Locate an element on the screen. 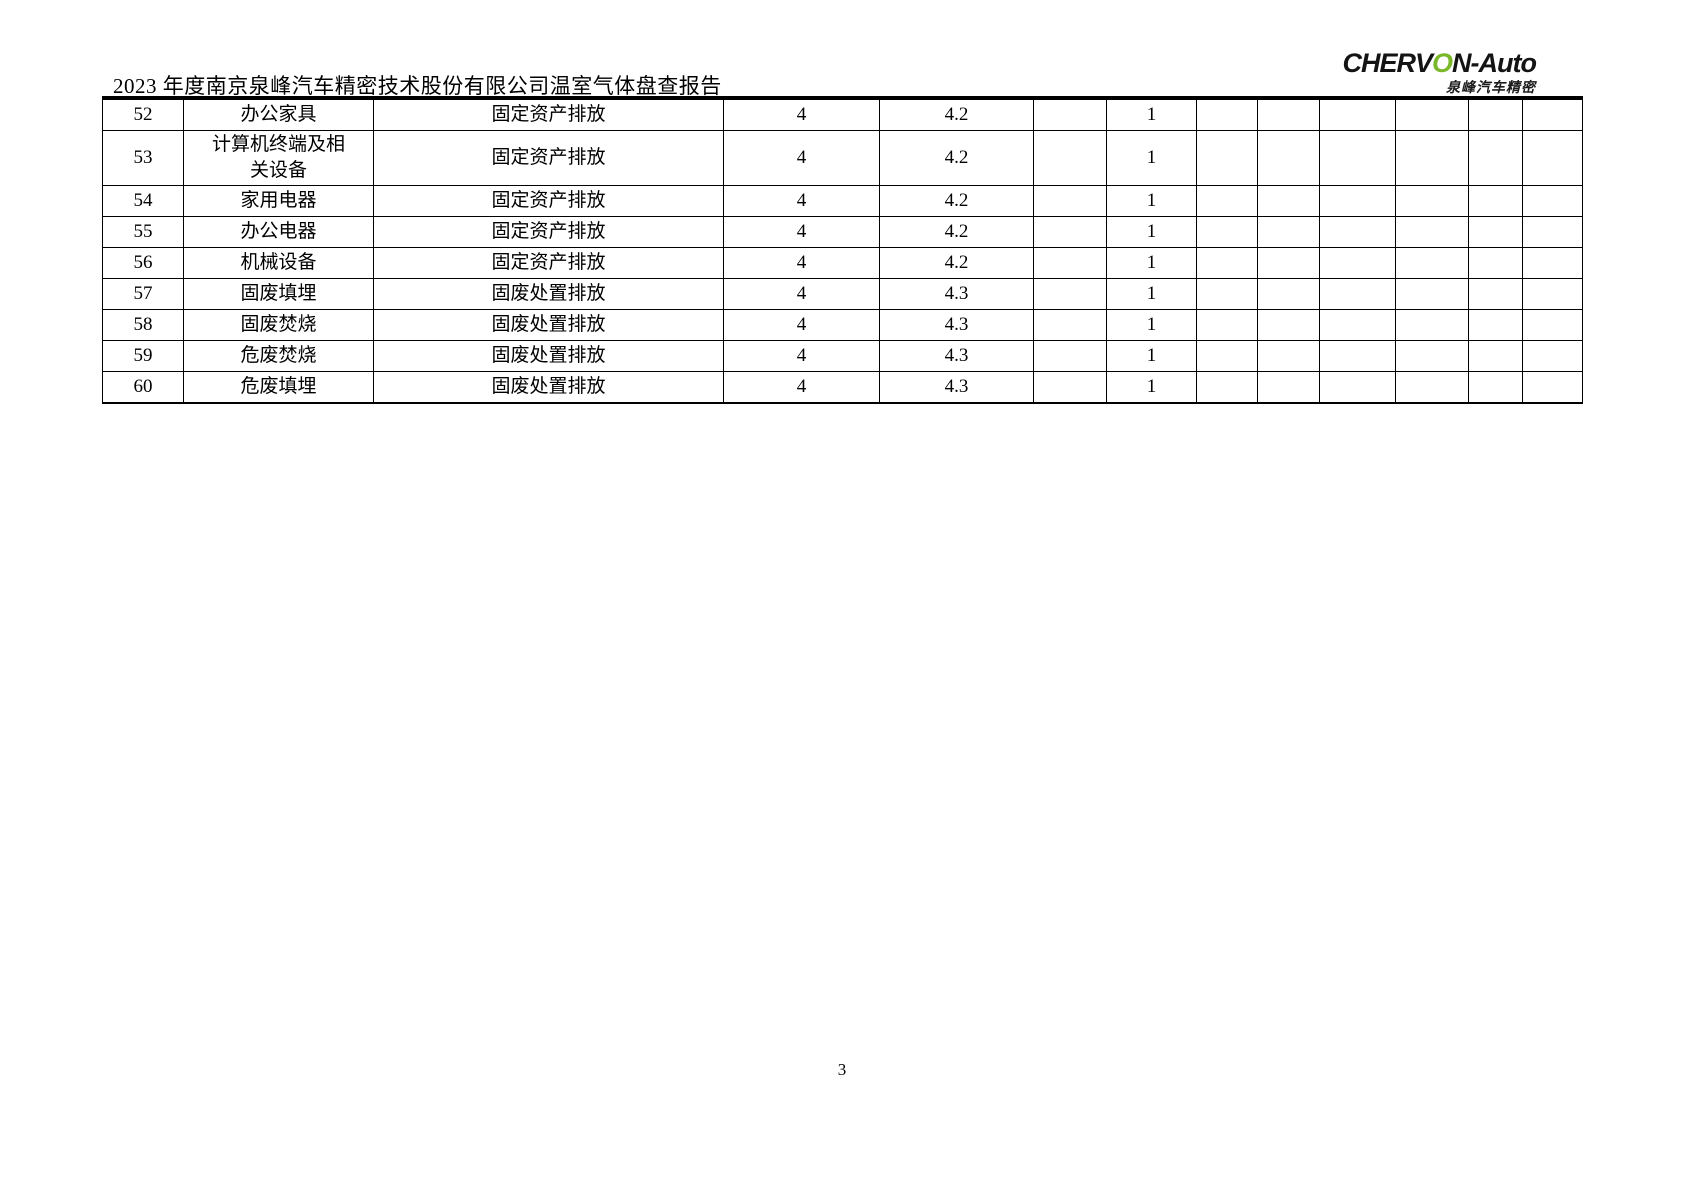  logo-subtitle: 泉峰汽车精密 is located at coordinates (1491, 87).